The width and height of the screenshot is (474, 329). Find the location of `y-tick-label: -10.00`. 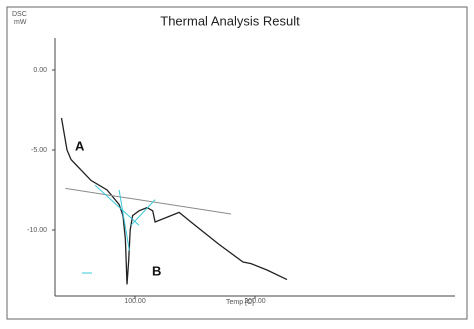

y-tick-label: -10.00 is located at coordinates (37, 230).